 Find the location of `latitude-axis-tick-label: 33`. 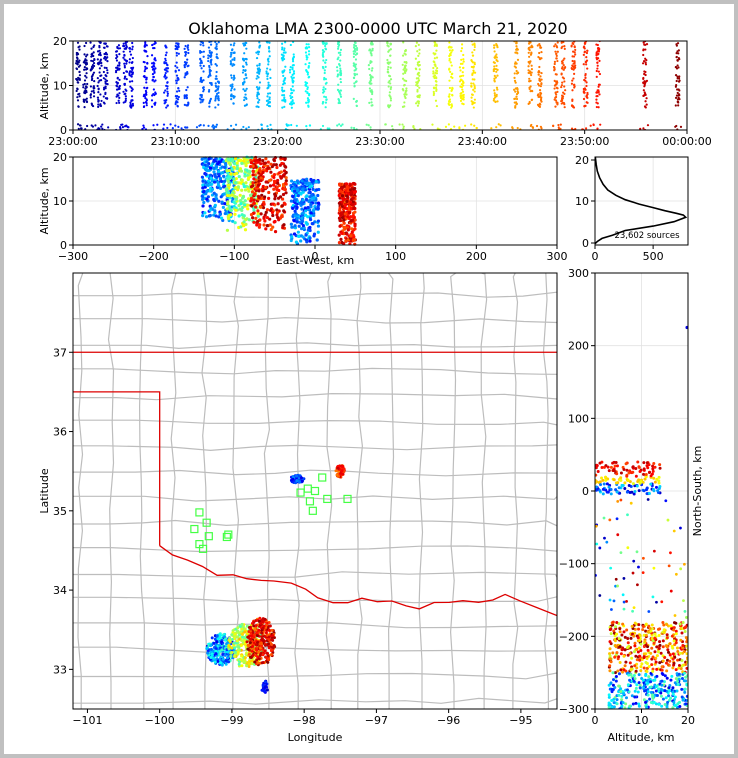

latitude-axis-tick-label: 33 is located at coordinates (60, 669).